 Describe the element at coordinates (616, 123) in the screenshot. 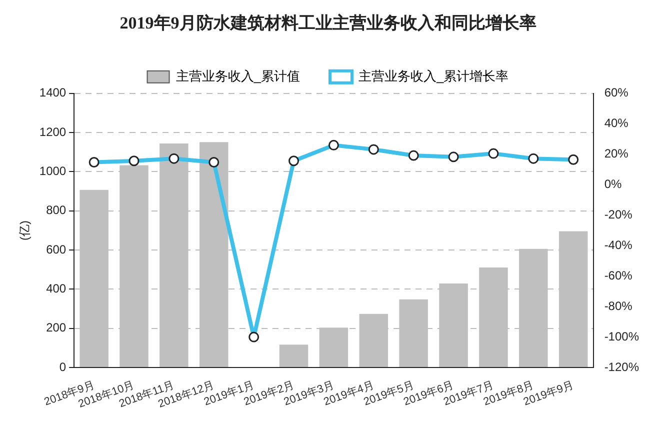

I see `y2-tick-label: 40%` at that location.